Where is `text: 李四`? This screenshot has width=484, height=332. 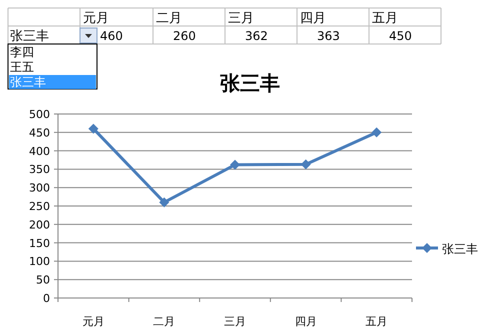
text: 李四 is located at coordinates (22, 52).